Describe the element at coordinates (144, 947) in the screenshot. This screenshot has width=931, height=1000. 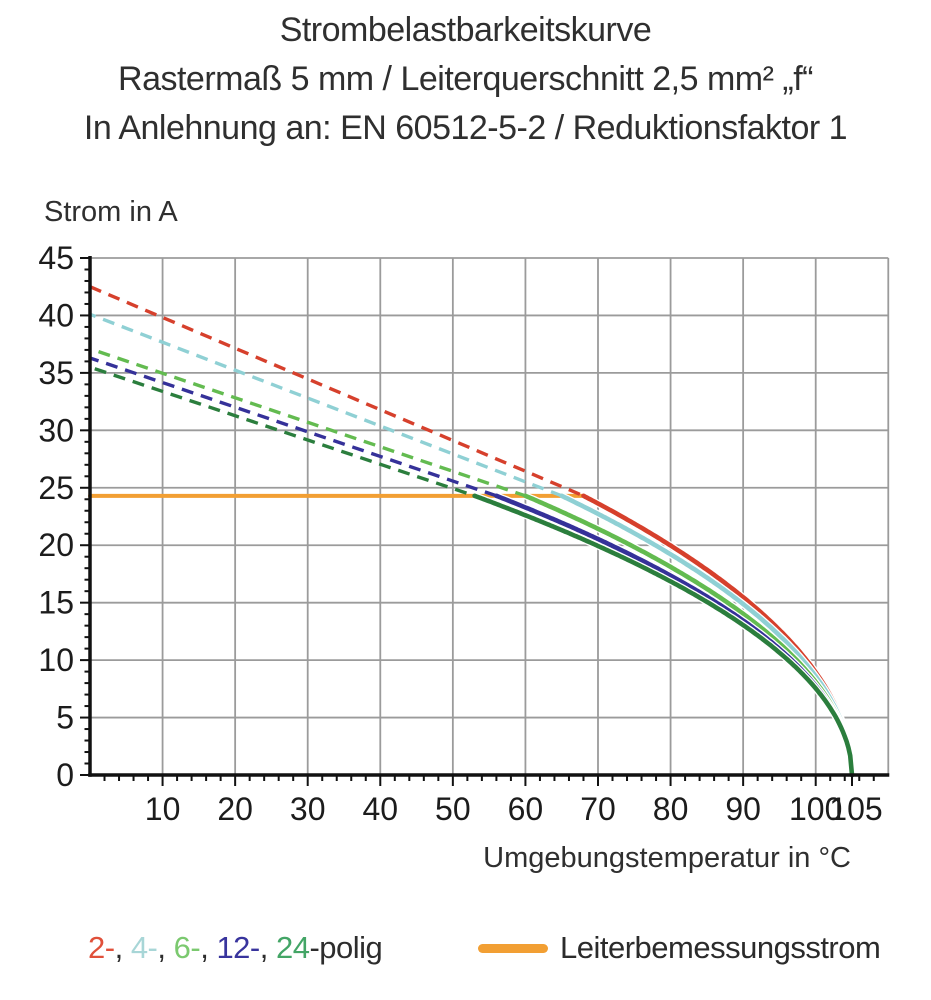
I see `legend-pole-part: 4-` at that location.